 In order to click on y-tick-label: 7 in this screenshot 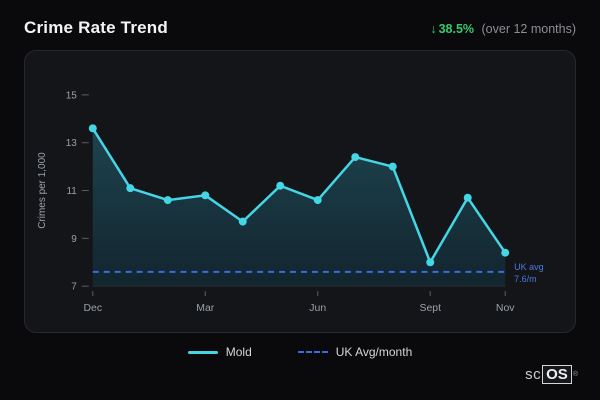, I will do `click(74, 287)`.